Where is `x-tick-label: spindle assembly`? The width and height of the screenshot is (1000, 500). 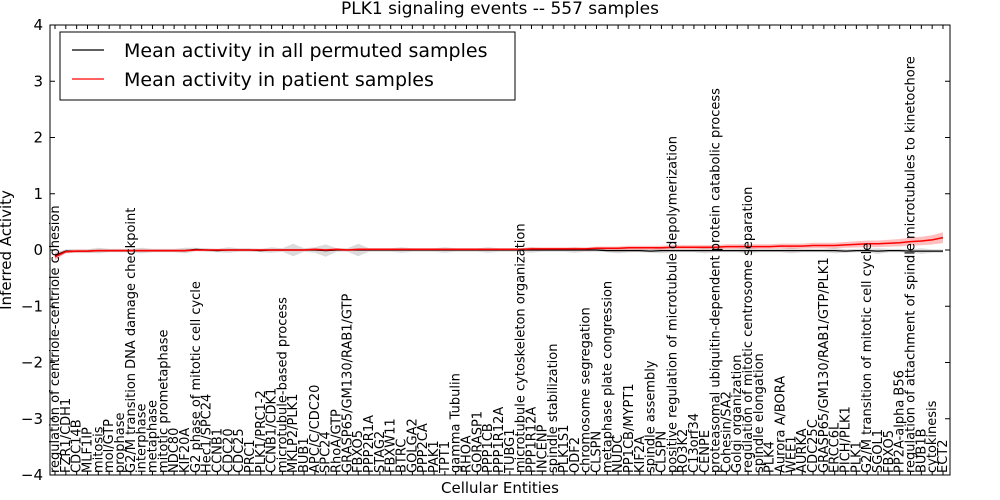
x-tick-label: spindle assembly is located at coordinates (651, 416).